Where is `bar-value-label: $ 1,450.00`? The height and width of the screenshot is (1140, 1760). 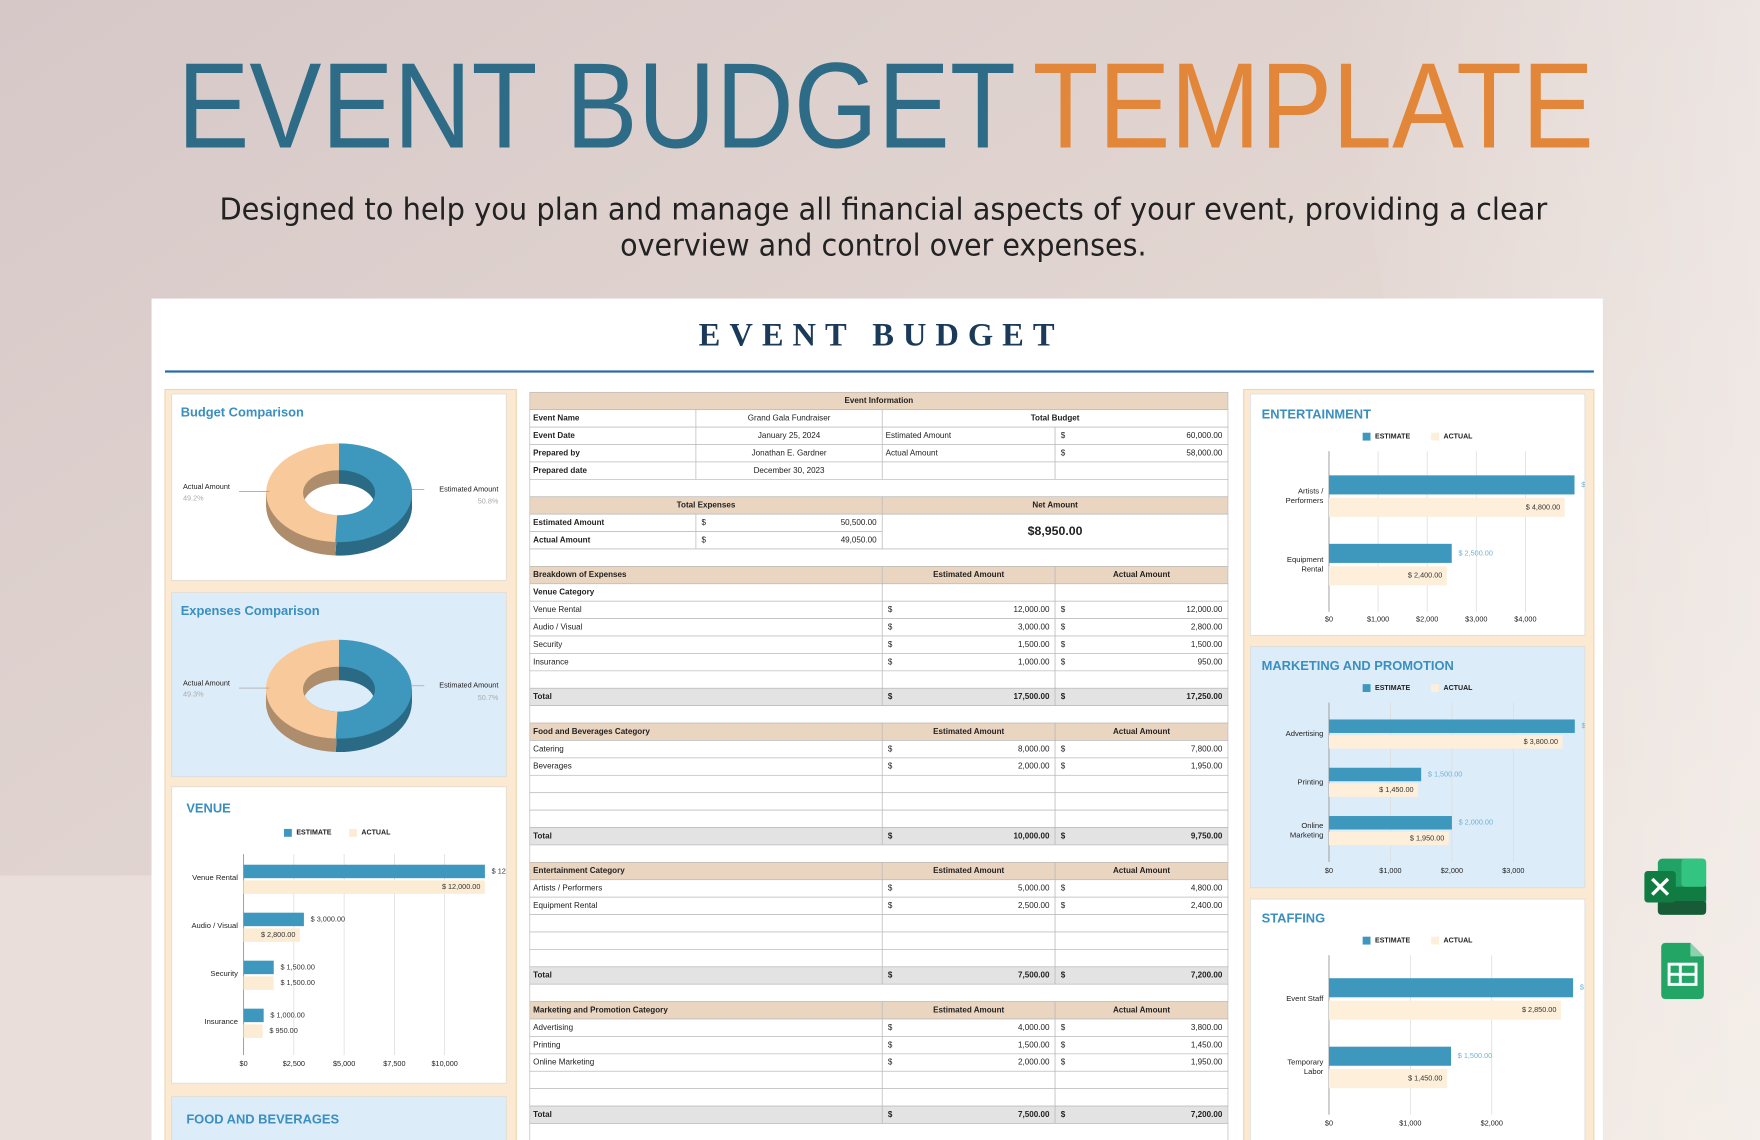
bar-value-label: $ 1,450.00 is located at coordinates (1425, 1078).